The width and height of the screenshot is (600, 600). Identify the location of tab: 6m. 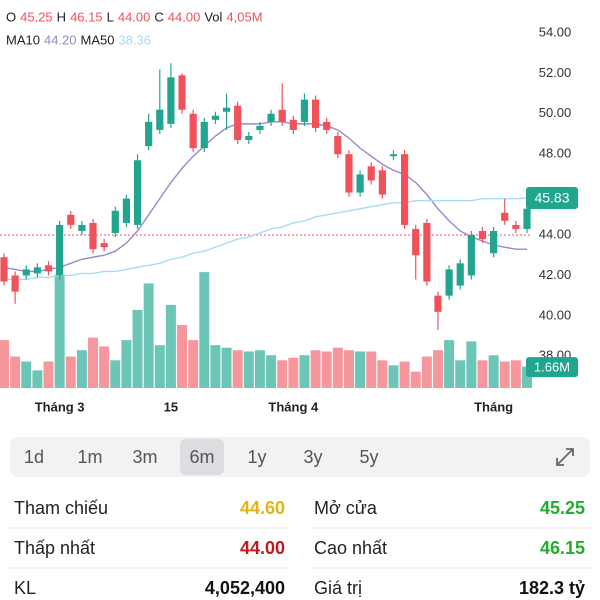
(201, 457).